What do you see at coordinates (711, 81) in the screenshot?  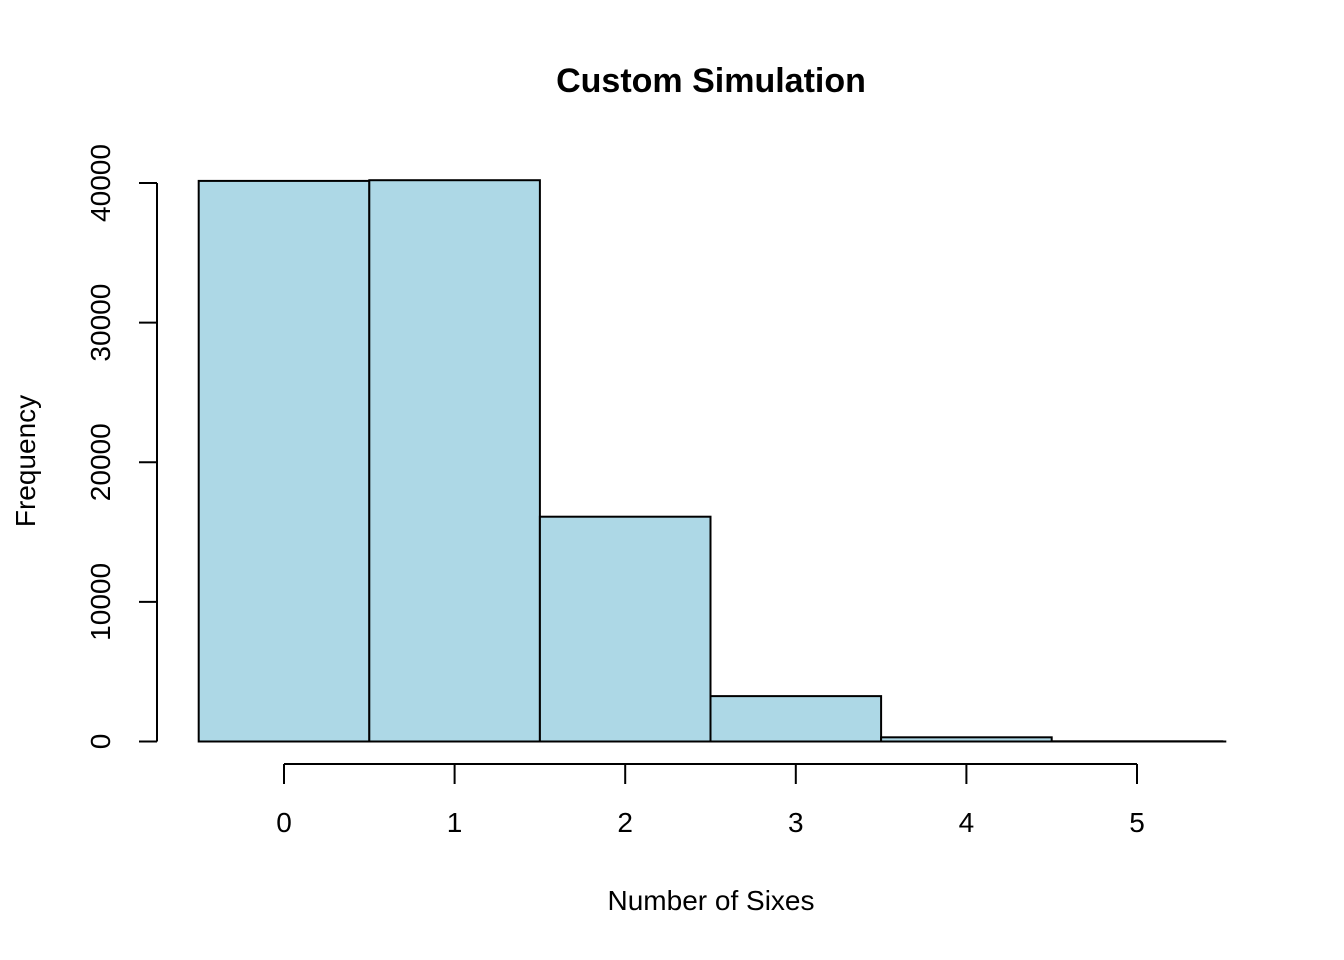 I see `chart-title: Custom Simulation` at bounding box center [711, 81].